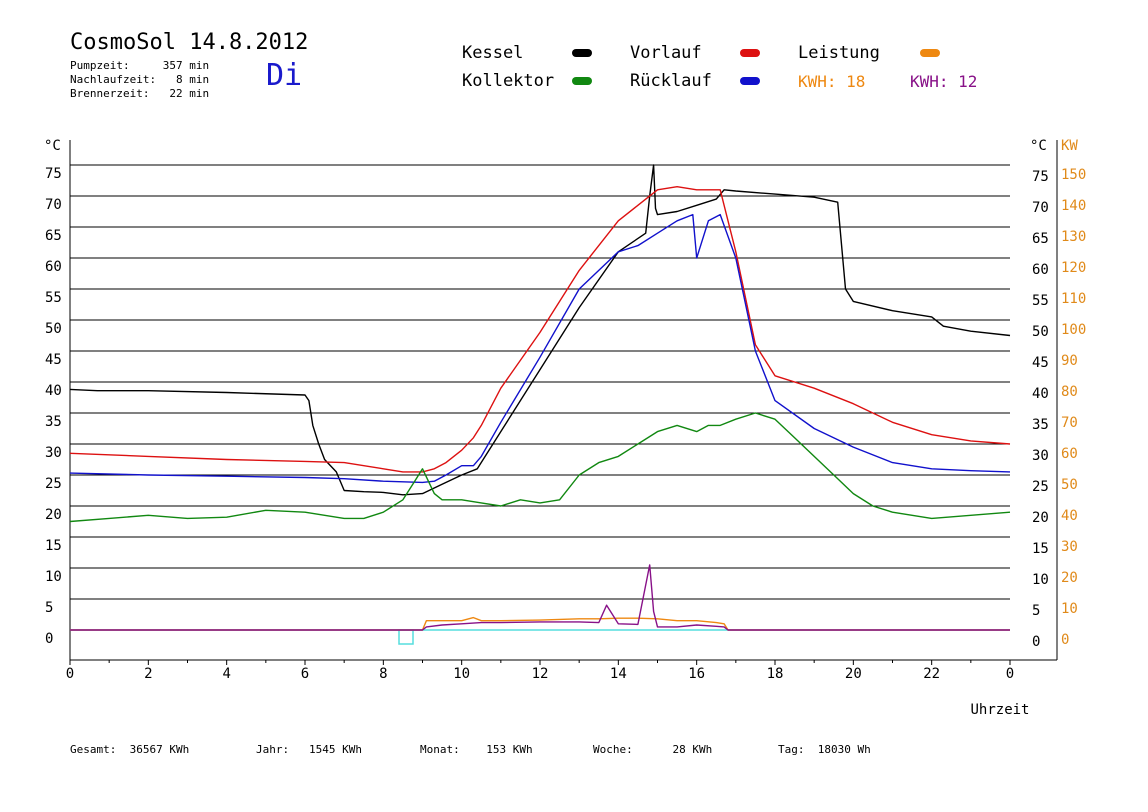 This screenshot has width=1148, height=812. Describe the element at coordinates (1040, 363) in the screenshot. I see `y-tick-label-right: 45` at that location.